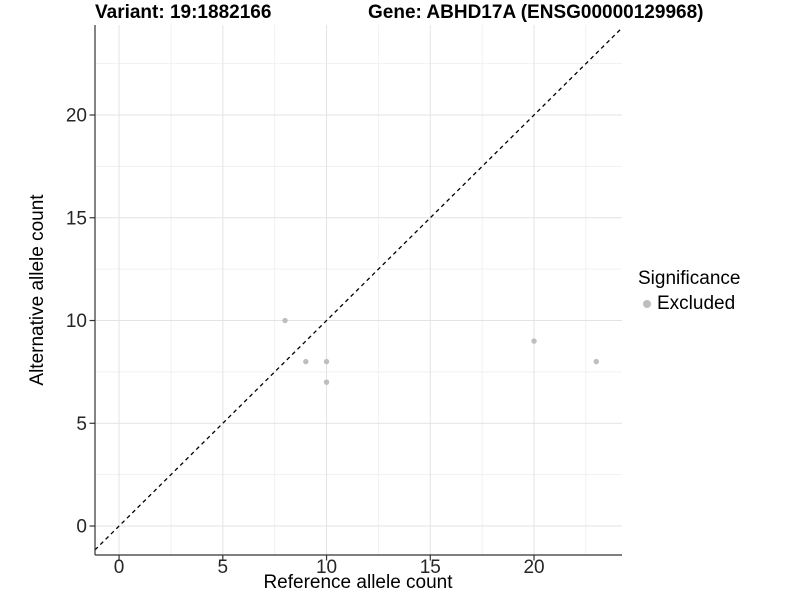 The height and width of the screenshot is (600, 800). I want to click on x-tick-label: 15, so click(430, 567).